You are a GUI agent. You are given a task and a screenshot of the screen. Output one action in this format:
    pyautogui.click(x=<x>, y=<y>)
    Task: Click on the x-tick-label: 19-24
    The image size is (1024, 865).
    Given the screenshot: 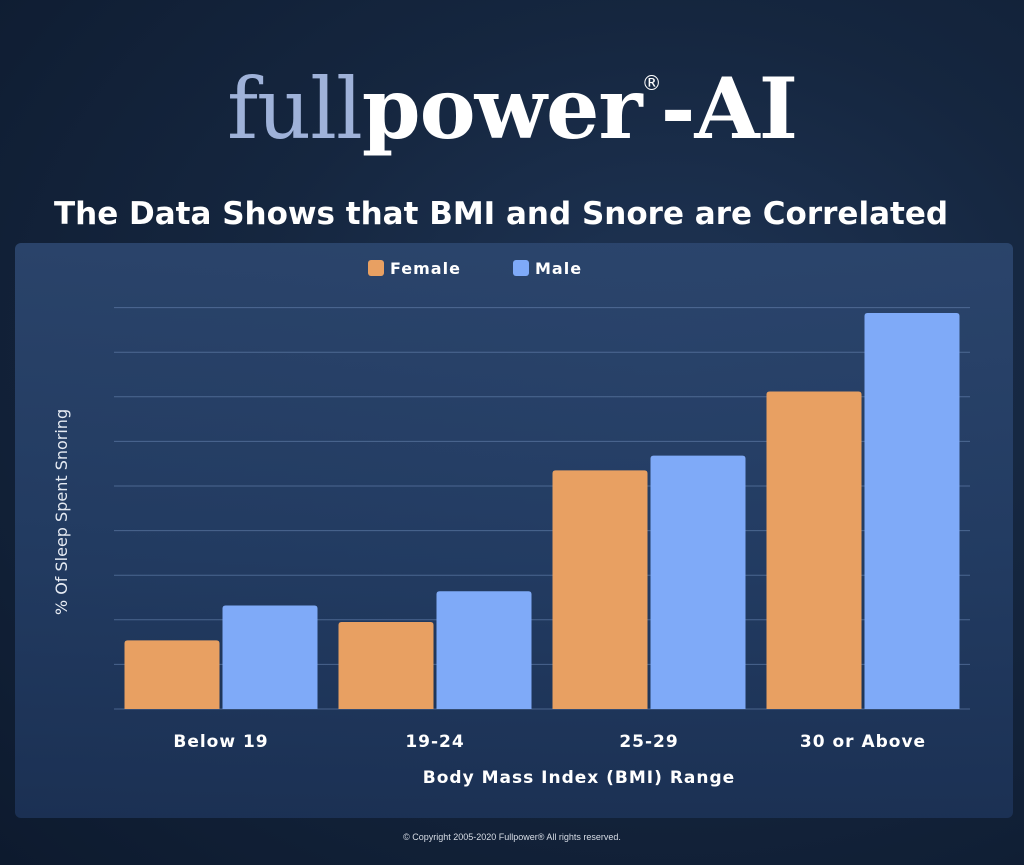 What is the action you would take?
    pyautogui.click(x=434, y=742)
    